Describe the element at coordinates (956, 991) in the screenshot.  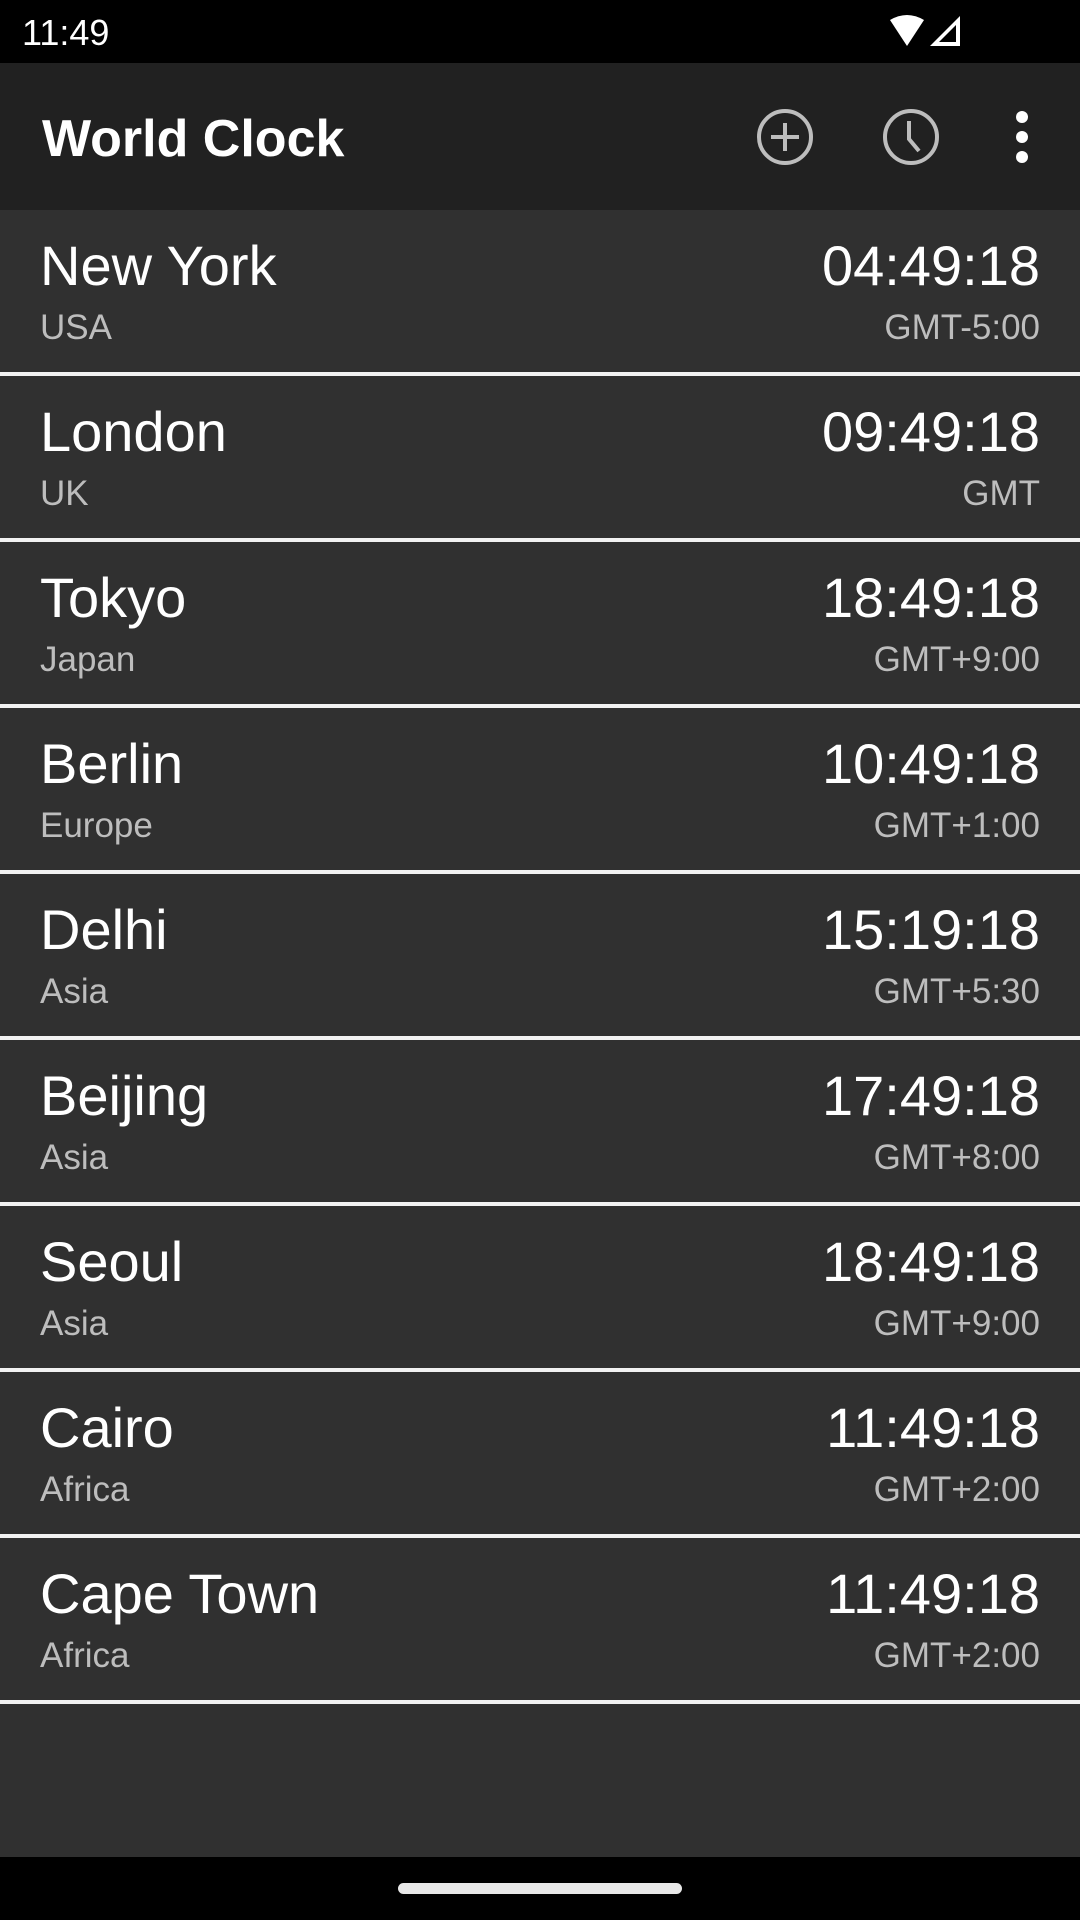
I see `gmt-offset: GMT+5:30` at that location.